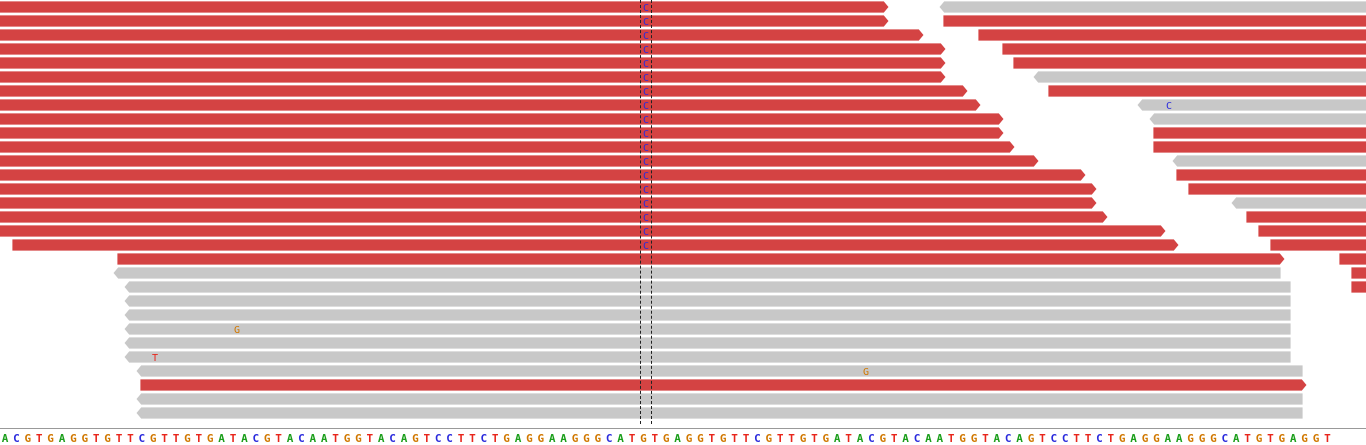 The image size is (1366, 445). I want to click on mismatch-base-g: G, so click(866, 372).